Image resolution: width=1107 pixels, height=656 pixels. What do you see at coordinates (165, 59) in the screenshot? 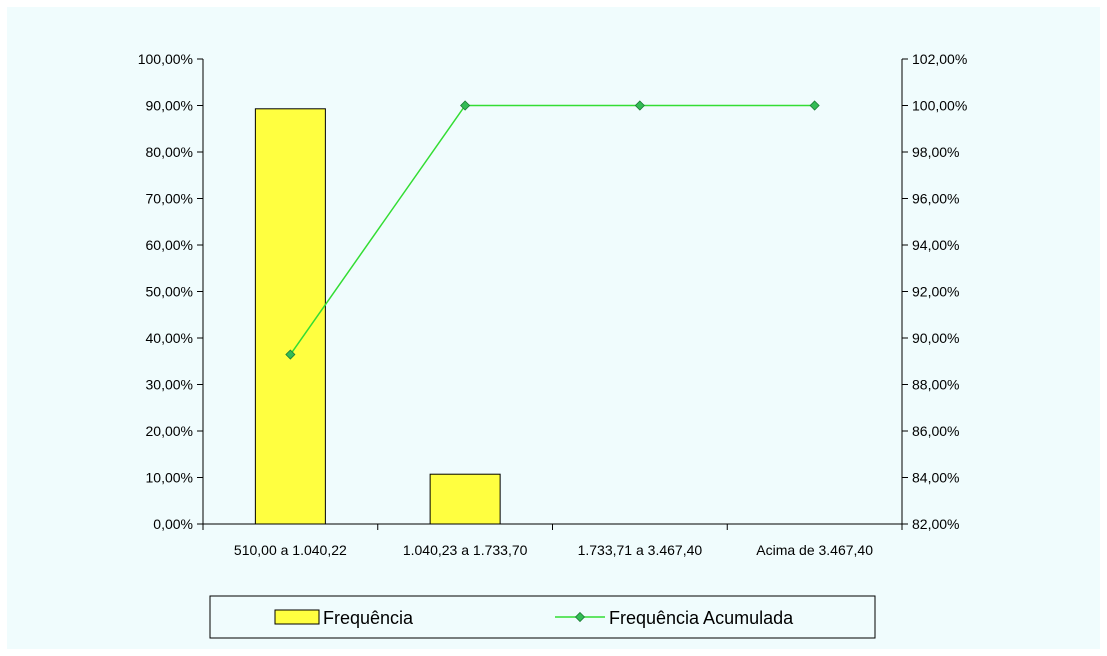
I see `y-left-tick-label: 100,00%` at bounding box center [165, 59].